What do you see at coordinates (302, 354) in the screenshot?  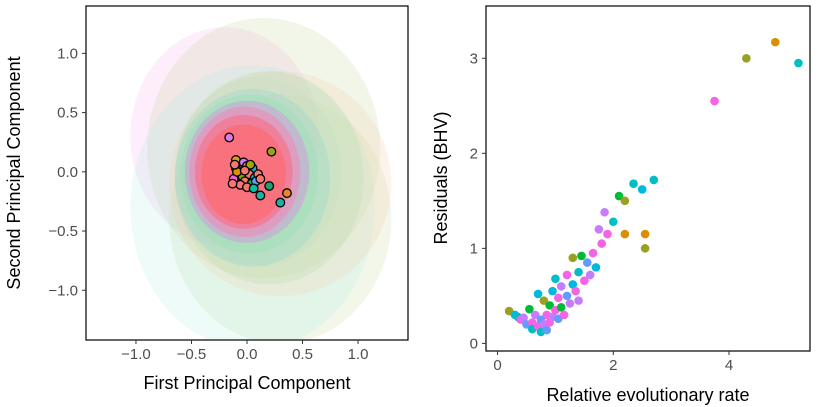 I see `left-x-tick-label: 0.5` at bounding box center [302, 354].